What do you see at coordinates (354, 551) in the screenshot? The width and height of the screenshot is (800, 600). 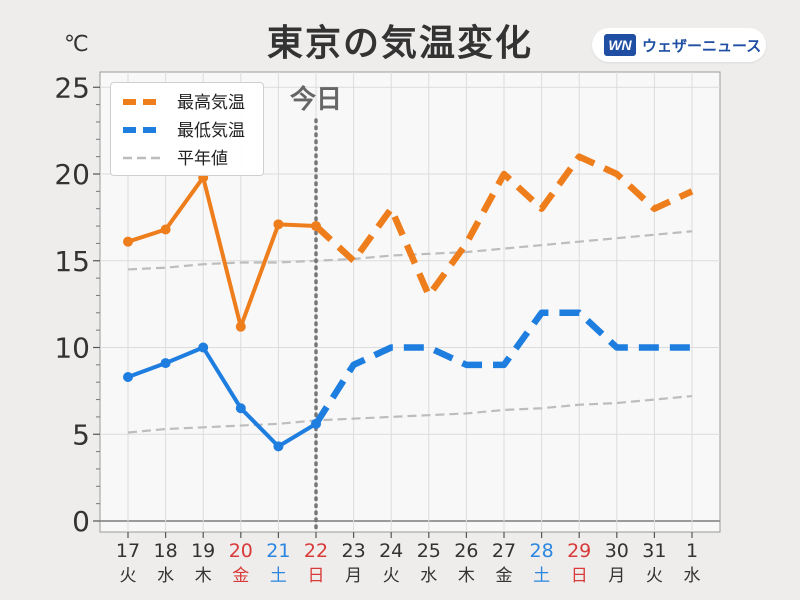 I see `x-tick-day: 23` at bounding box center [354, 551].